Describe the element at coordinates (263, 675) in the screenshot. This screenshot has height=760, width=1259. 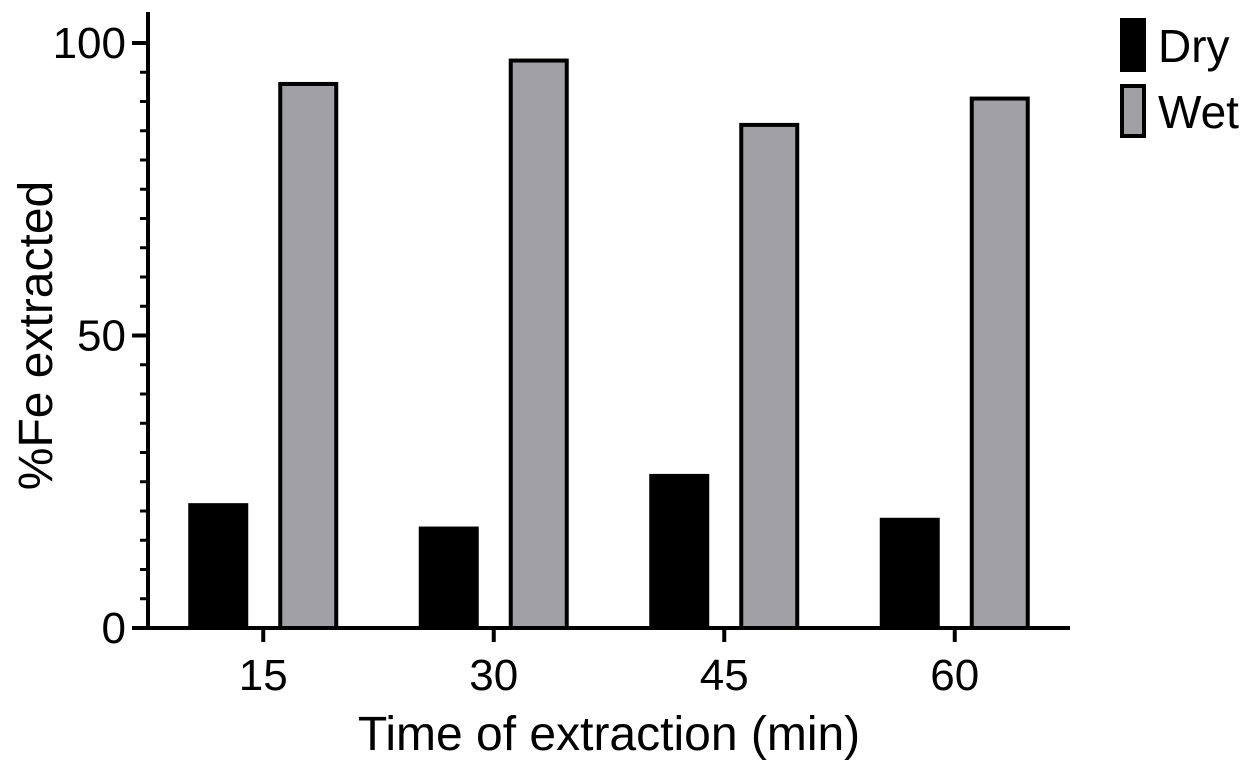
I see `x-tick-label: 15` at that location.